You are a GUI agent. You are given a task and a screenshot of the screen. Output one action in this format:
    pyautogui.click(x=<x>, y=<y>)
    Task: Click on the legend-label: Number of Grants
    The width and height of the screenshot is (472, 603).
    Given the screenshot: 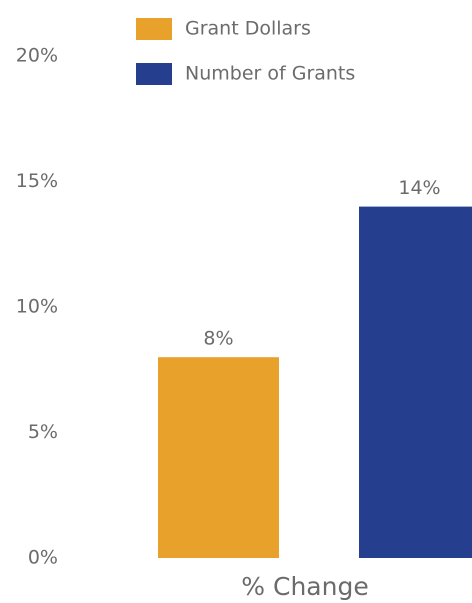 What is the action you would take?
    pyautogui.click(x=270, y=74)
    